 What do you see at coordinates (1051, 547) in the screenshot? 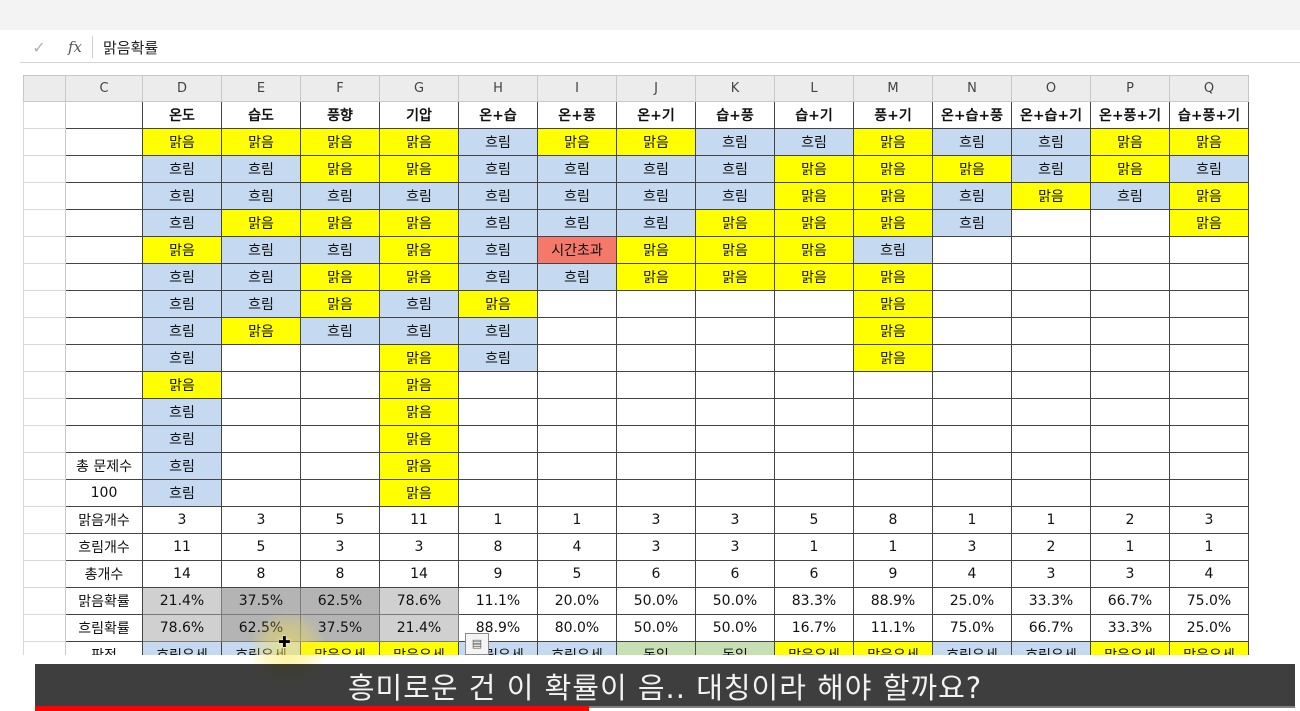
I see `summary-cell: 2` at bounding box center [1051, 547].